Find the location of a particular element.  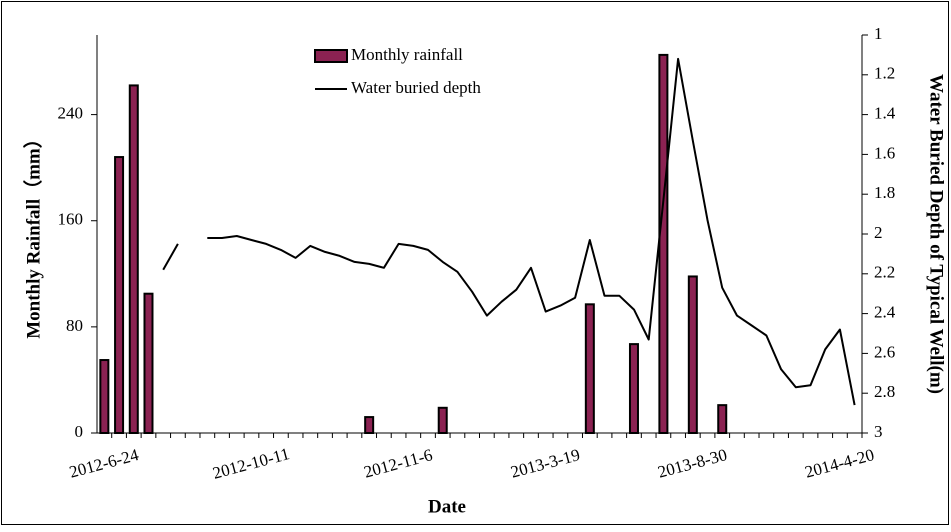

y-tick-label: 160 is located at coordinates (71, 219).